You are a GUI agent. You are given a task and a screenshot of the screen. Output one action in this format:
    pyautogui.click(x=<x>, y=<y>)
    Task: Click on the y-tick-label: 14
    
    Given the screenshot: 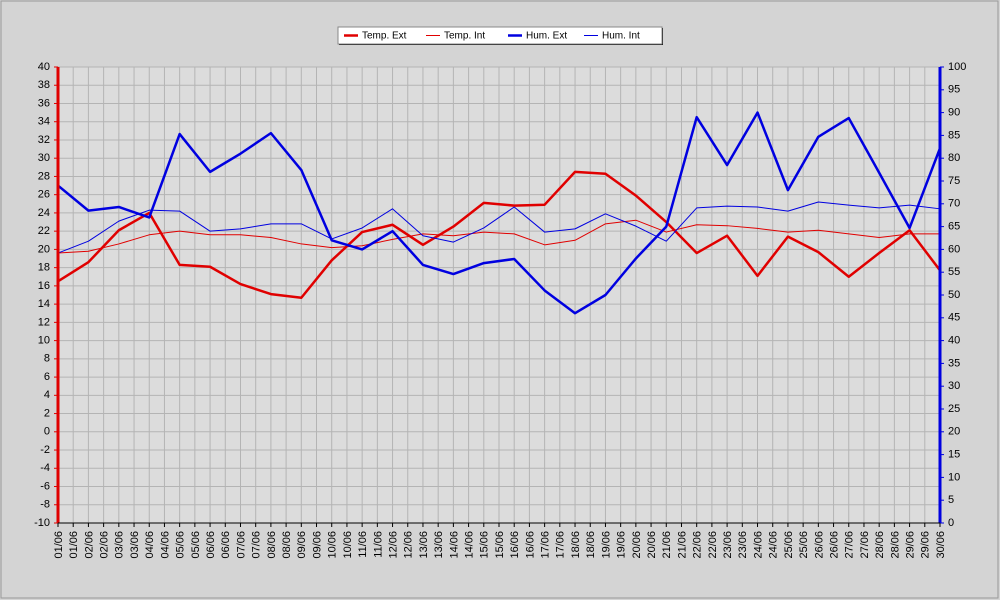 What is the action you would take?
    pyautogui.click(x=44, y=304)
    